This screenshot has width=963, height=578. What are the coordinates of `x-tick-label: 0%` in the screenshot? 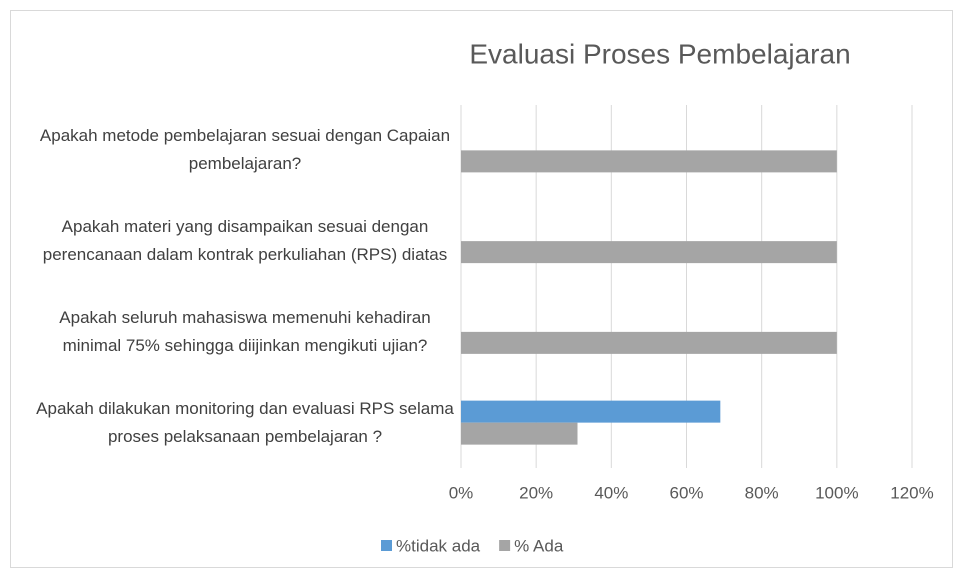 It's located at (461, 492).